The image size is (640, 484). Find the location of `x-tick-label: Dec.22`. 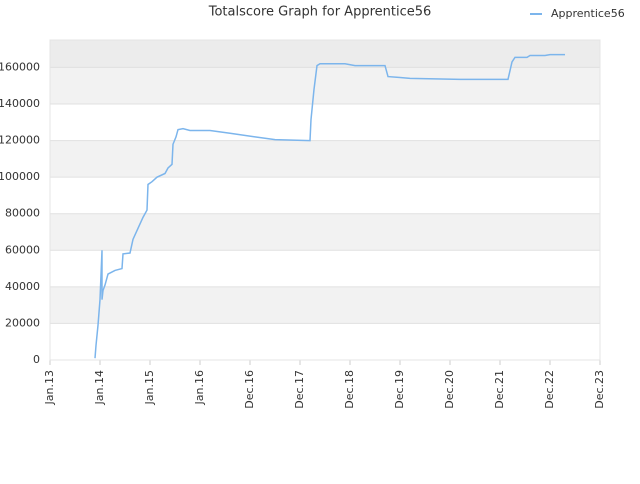

x-tick-label: Dec.22 is located at coordinates (549, 389).